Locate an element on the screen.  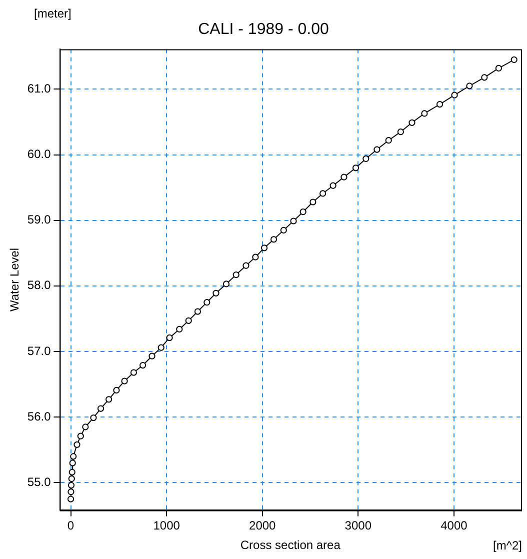
x-tick-label: 4000 is located at coordinates (454, 525).